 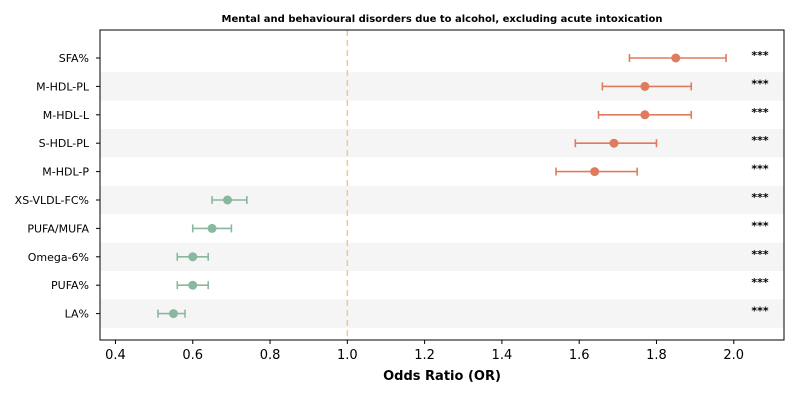 I want to click on x-tick-label: 0.8, so click(x=270, y=355).